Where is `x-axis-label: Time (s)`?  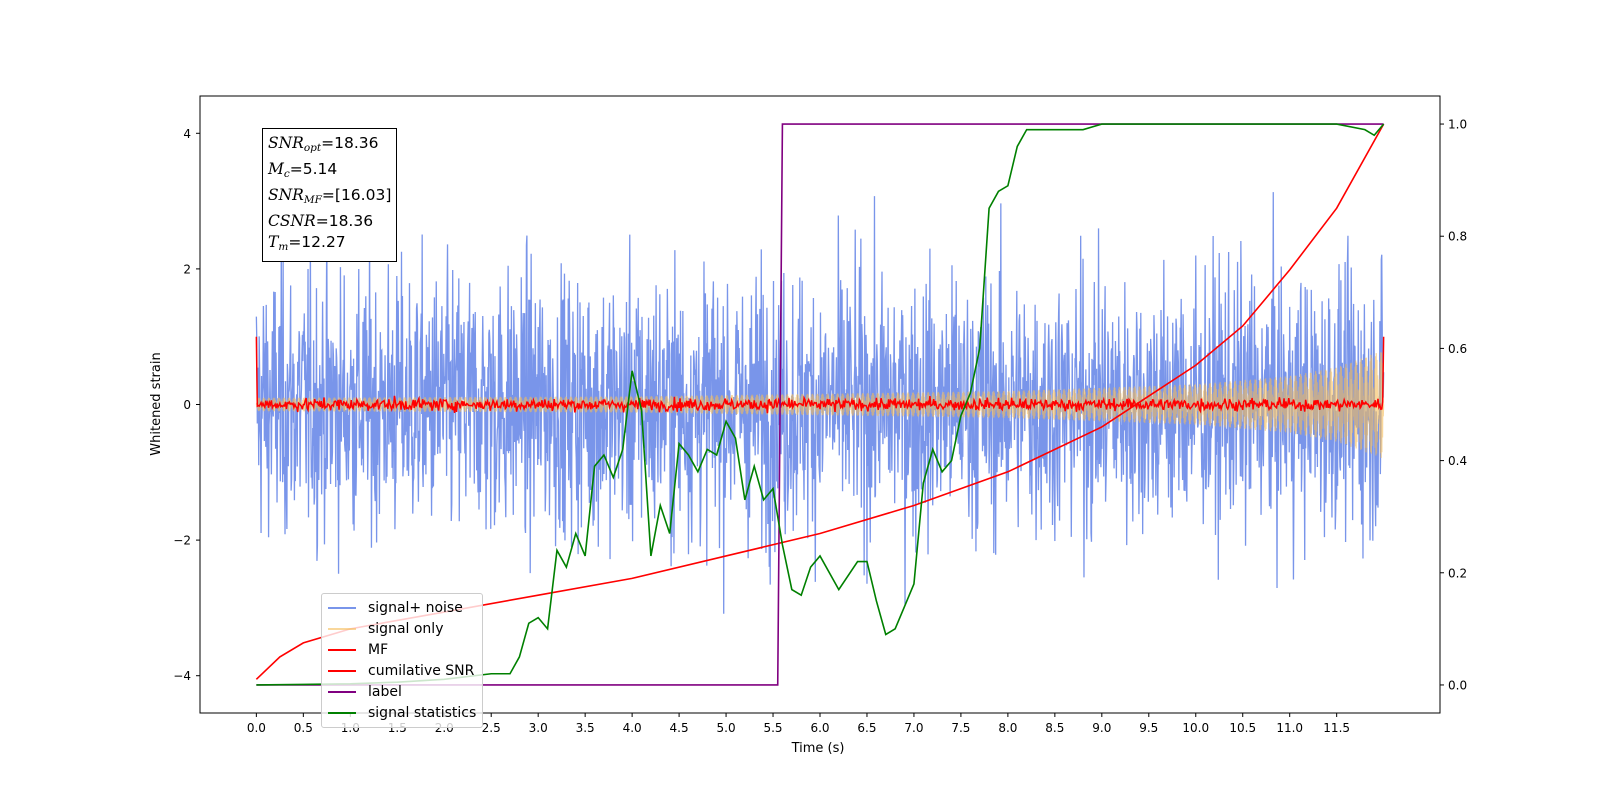 x-axis-label: Time (s) is located at coordinates (818, 748).